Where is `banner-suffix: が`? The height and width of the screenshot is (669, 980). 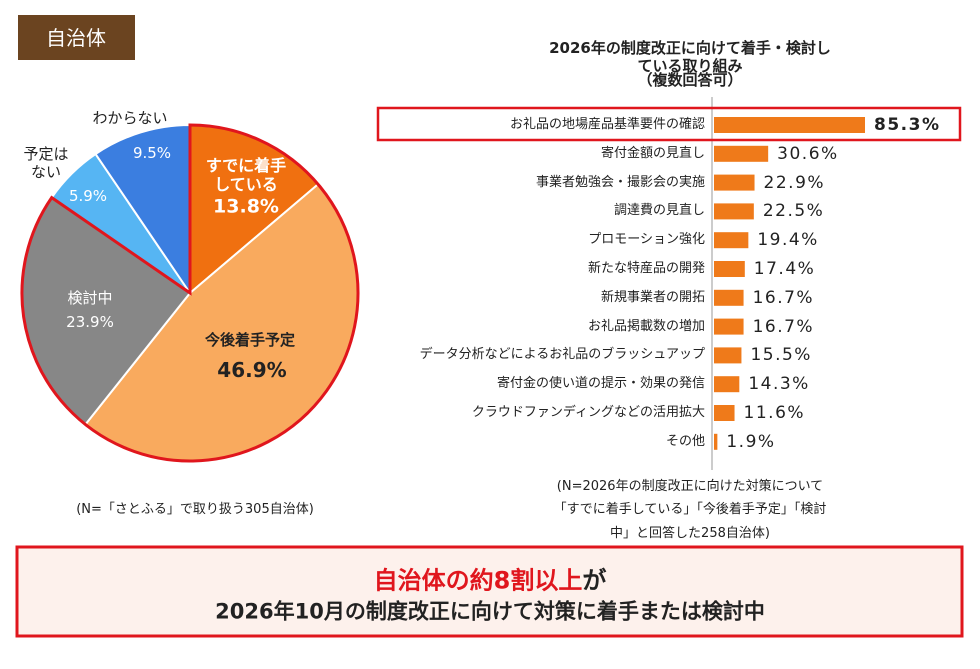 banner-suffix: が is located at coordinates (594, 580).